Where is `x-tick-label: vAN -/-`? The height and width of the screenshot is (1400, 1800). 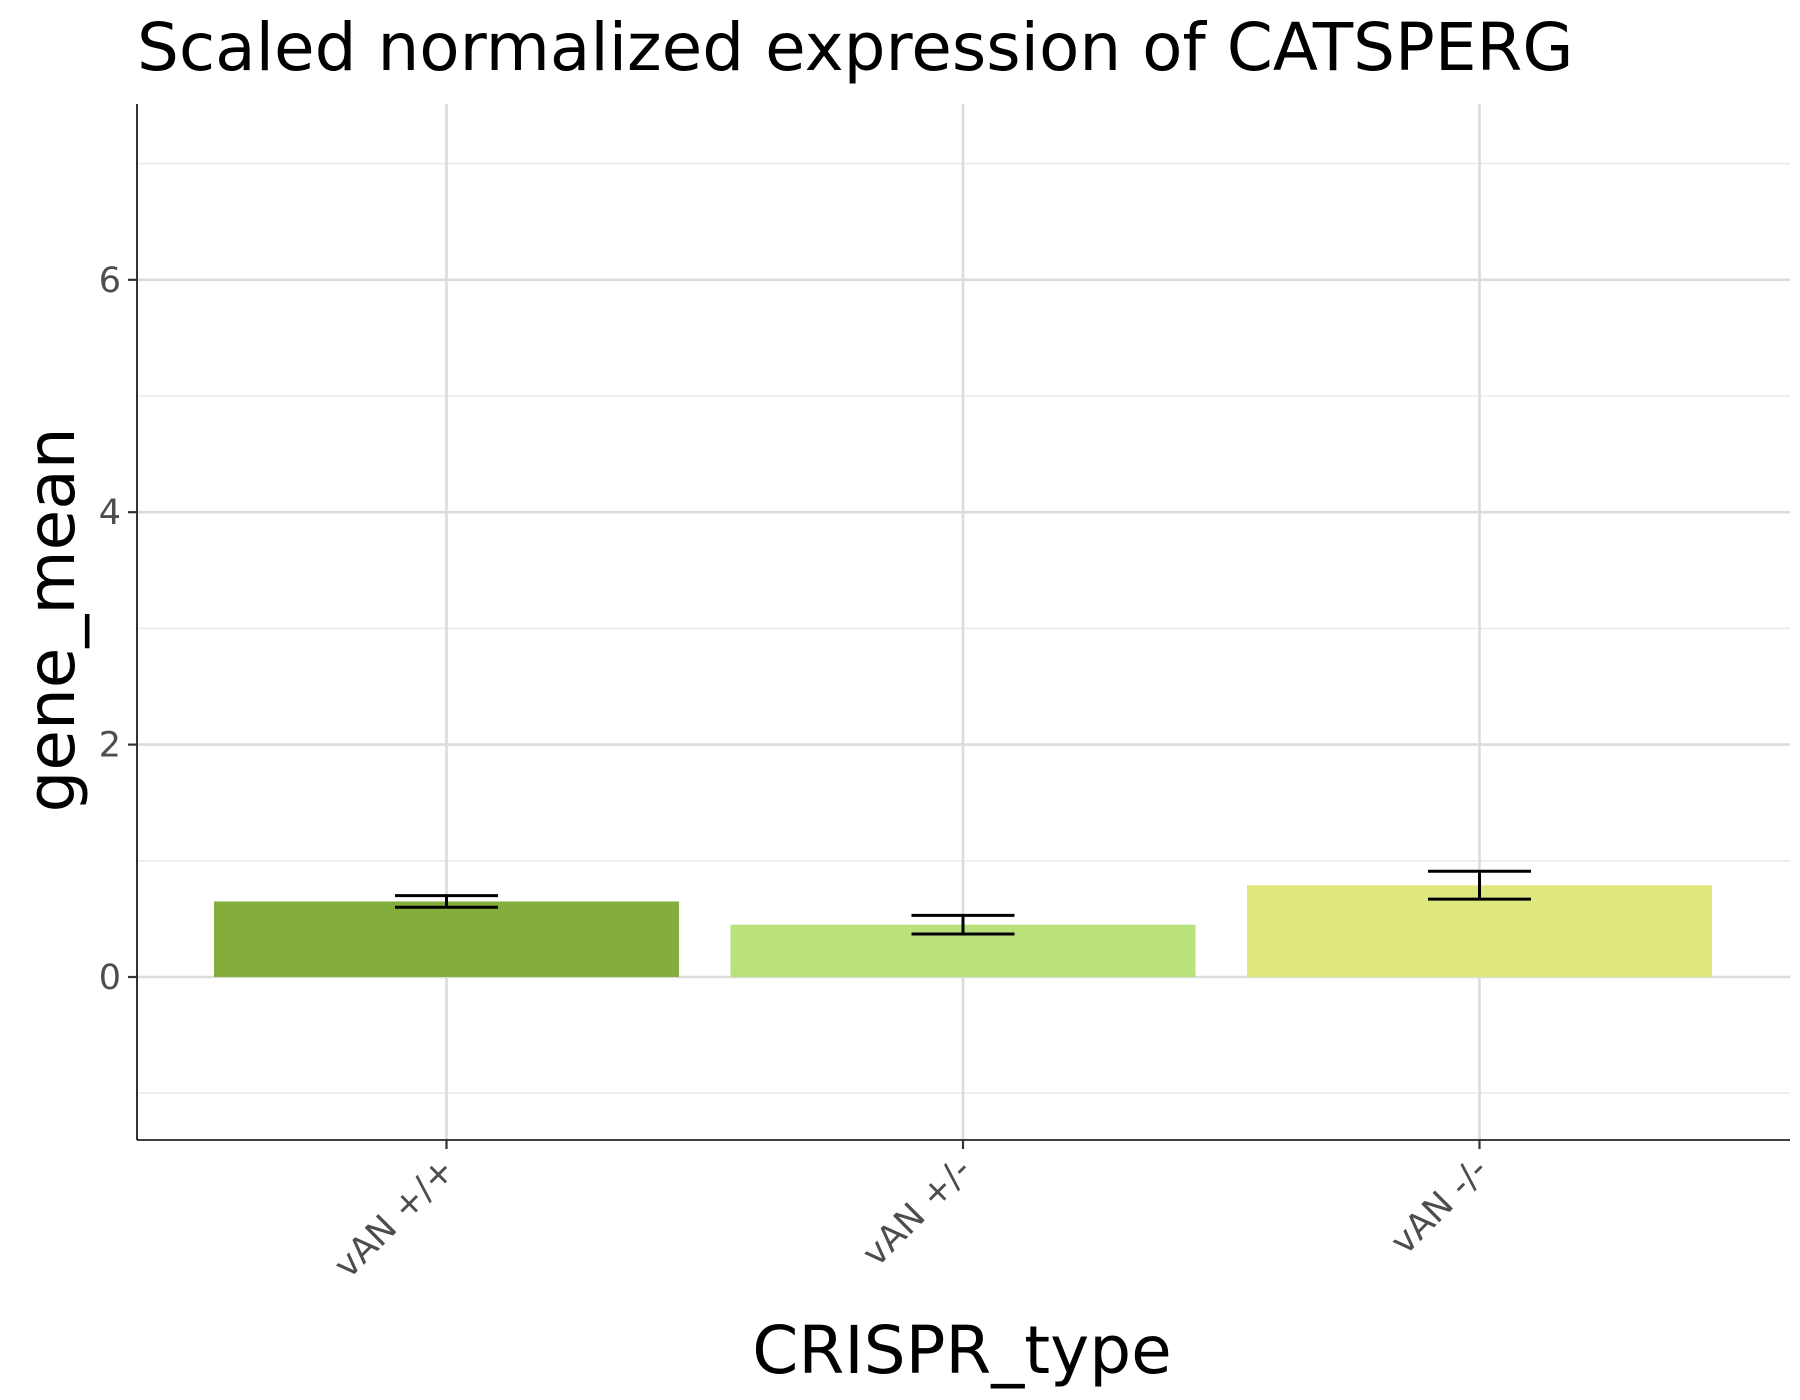
x-tick-label: vAN -/- is located at coordinates (1439, 1206).